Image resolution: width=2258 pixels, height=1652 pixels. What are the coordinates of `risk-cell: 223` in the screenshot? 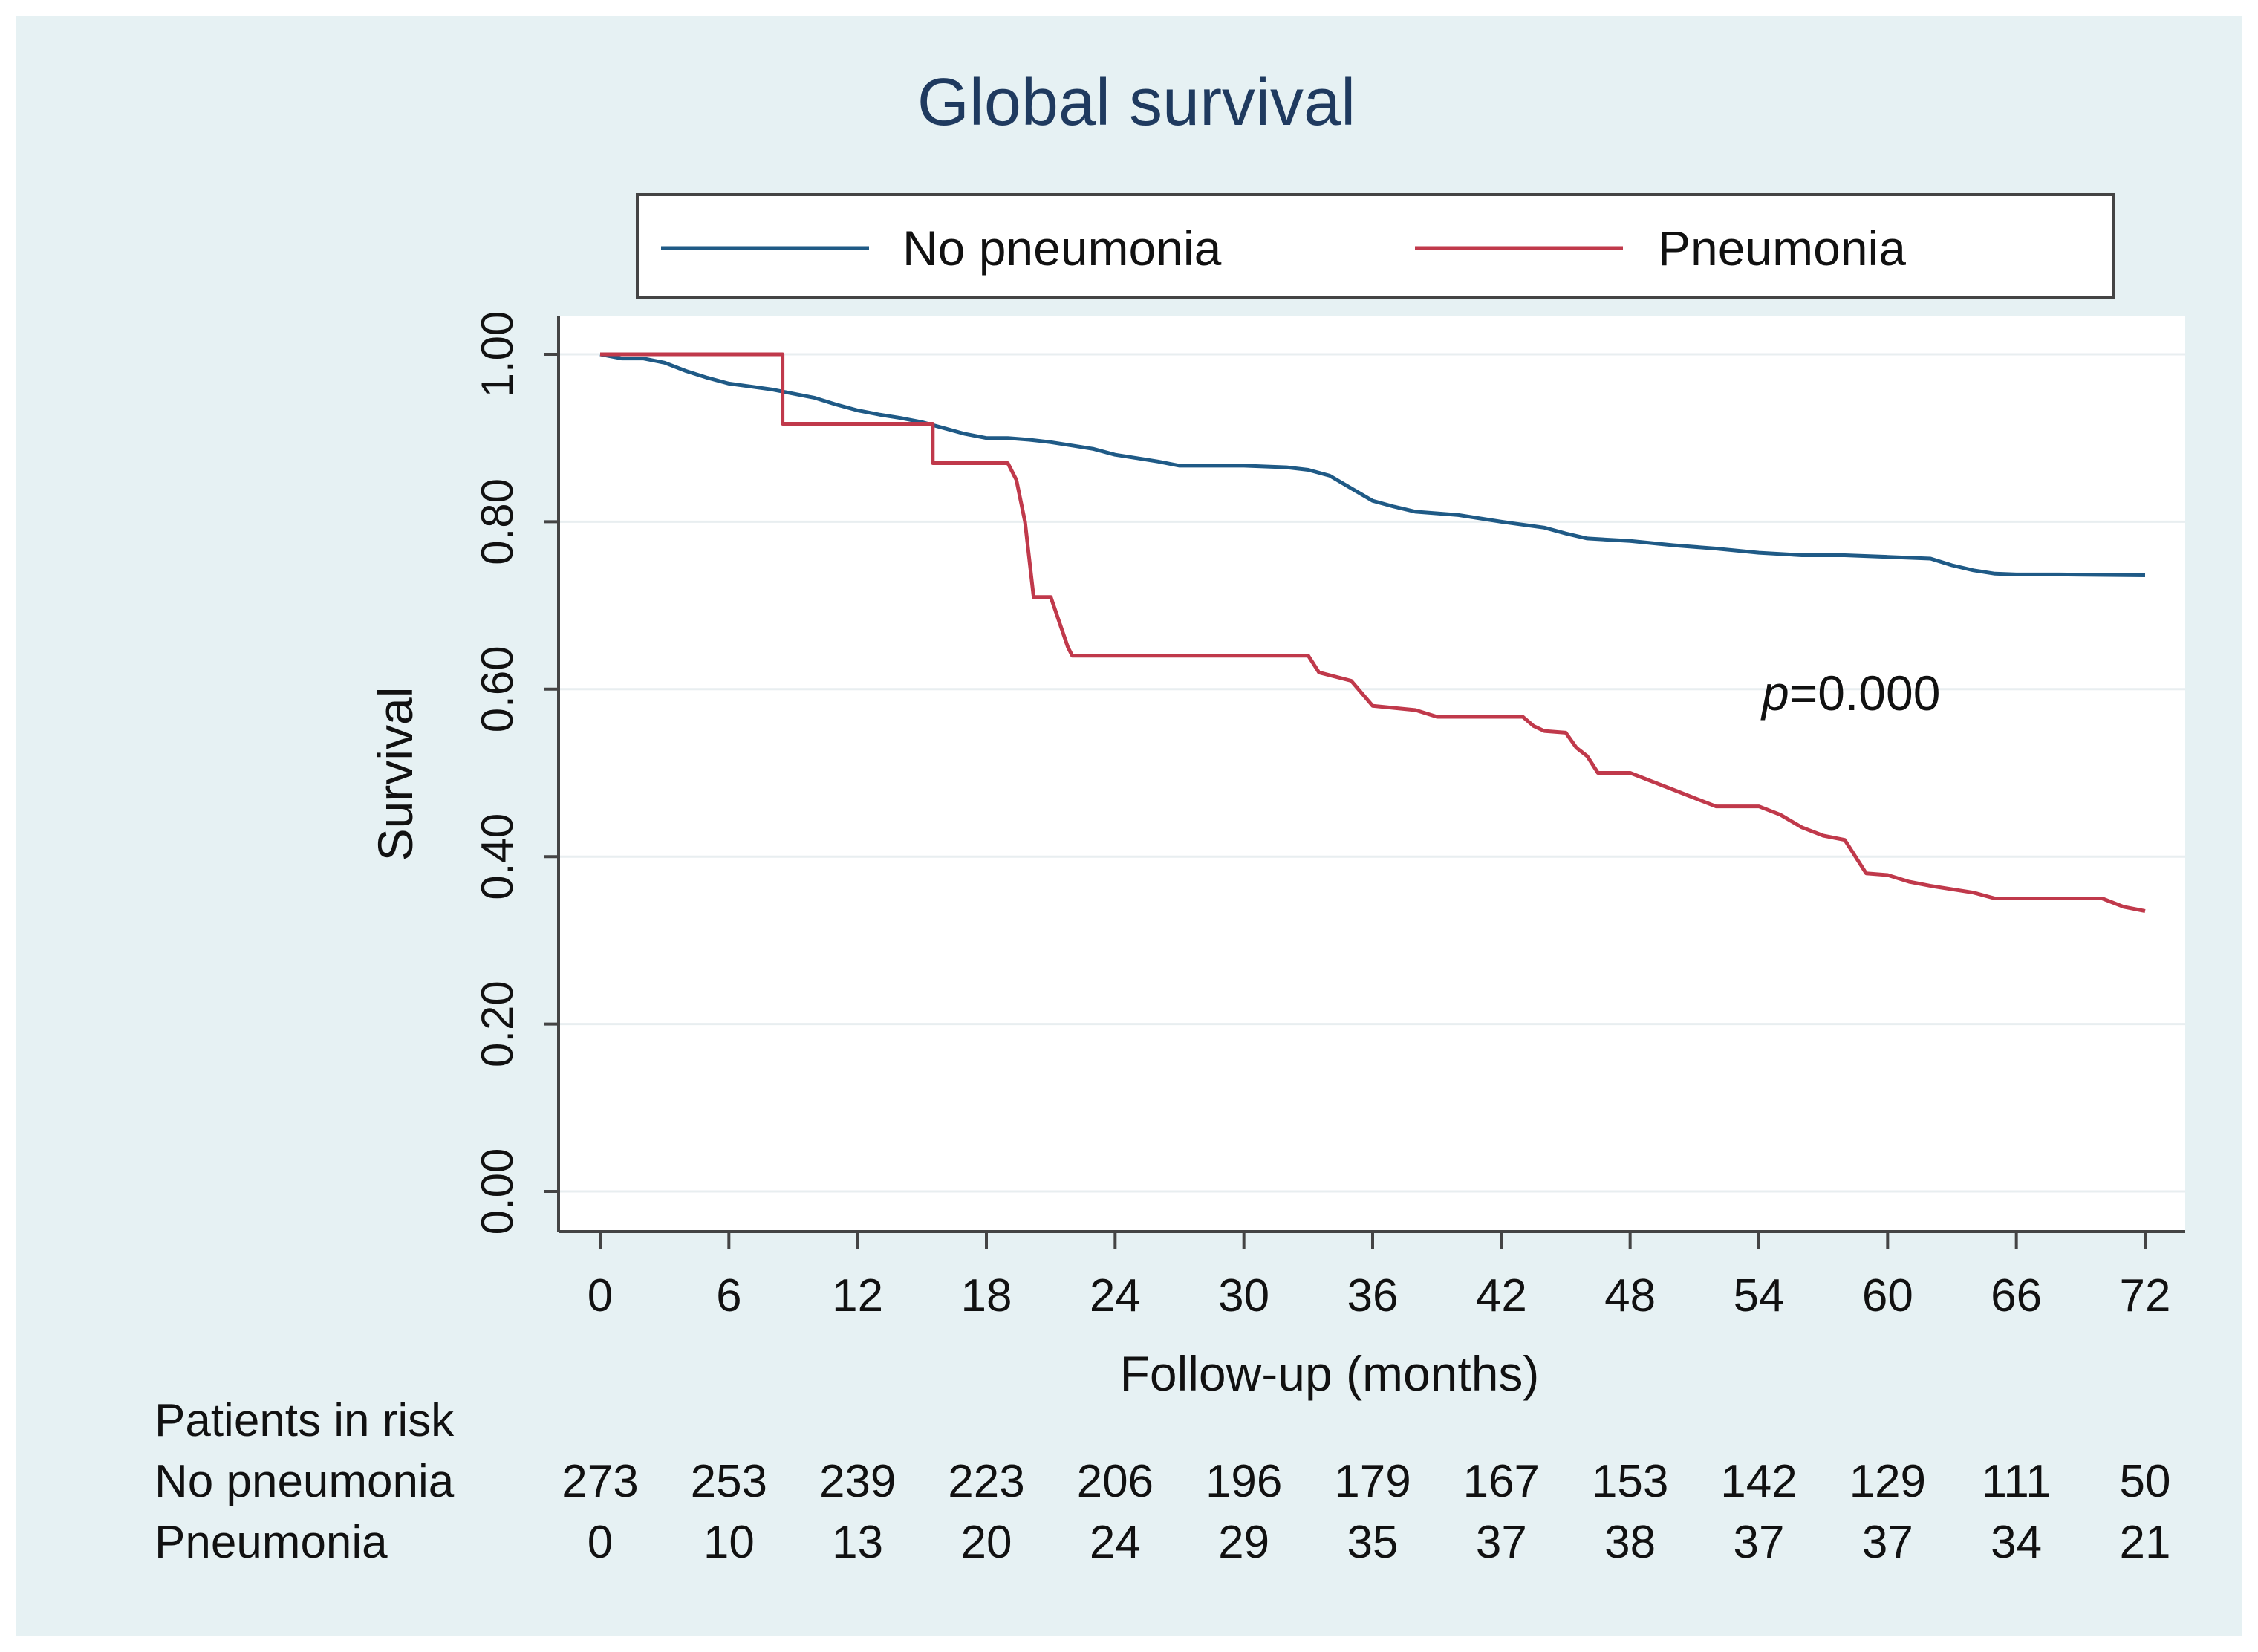 It's located at (986, 1481).